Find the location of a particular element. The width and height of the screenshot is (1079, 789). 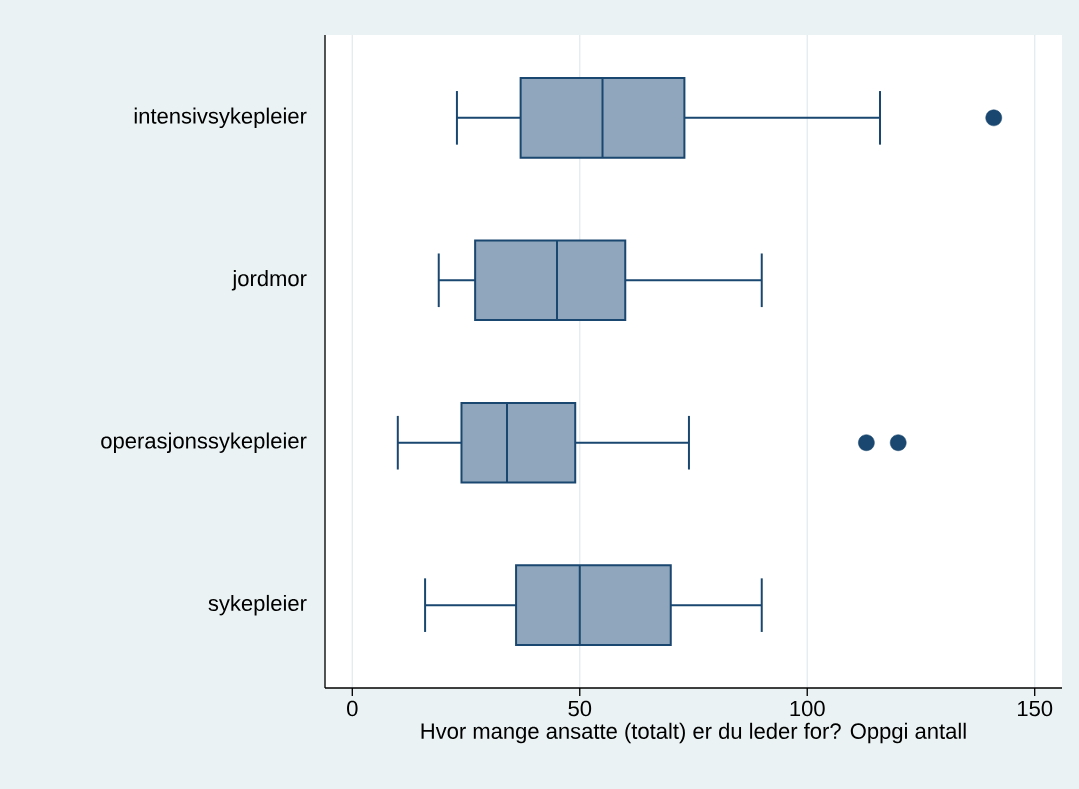

x-tick-label: 50 is located at coordinates (580, 708).